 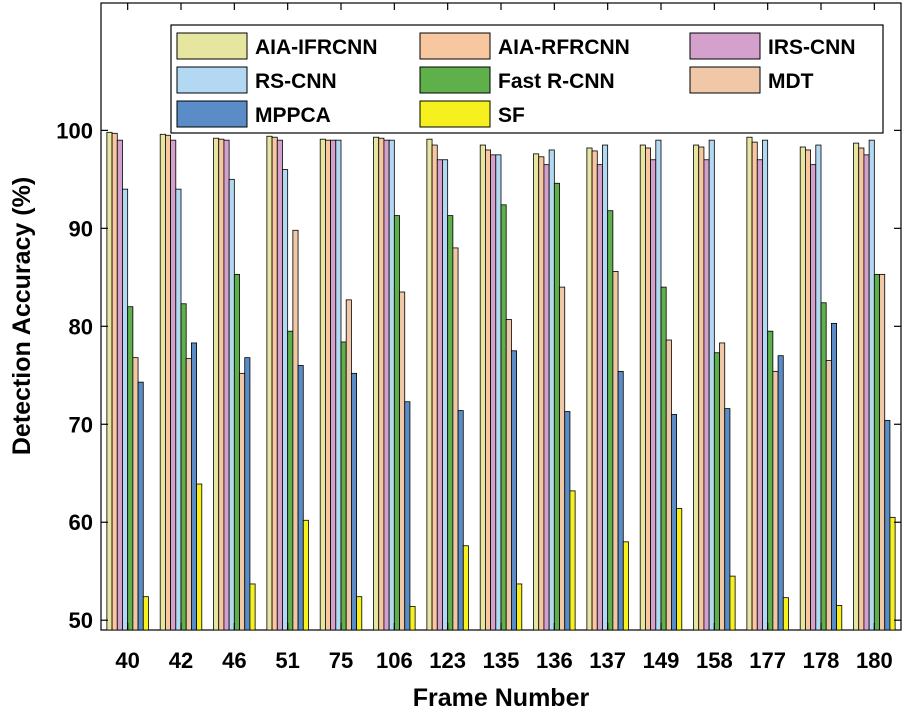 I want to click on legend-label-aia-ifrcnn: AIA-IFRCNN, so click(x=316, y=47).